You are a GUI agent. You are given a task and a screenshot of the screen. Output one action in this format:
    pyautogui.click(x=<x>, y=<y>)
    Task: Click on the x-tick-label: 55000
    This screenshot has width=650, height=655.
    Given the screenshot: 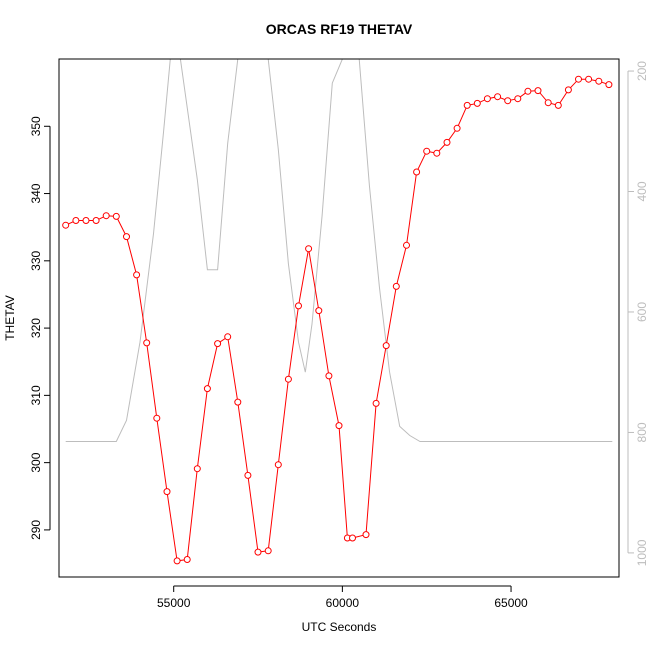 What is the action you would take?
    pyautogui.click(x=174, y=603)
    